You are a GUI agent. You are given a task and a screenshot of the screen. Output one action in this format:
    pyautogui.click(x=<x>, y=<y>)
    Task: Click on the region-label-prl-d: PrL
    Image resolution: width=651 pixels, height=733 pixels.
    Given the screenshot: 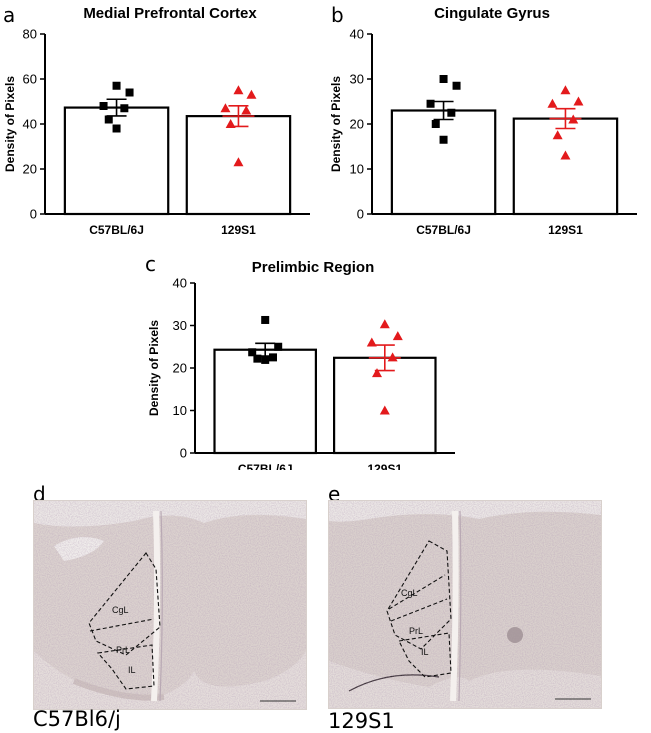 What is the action you would take?
    pyautogui.click(x=123, y=650)
    